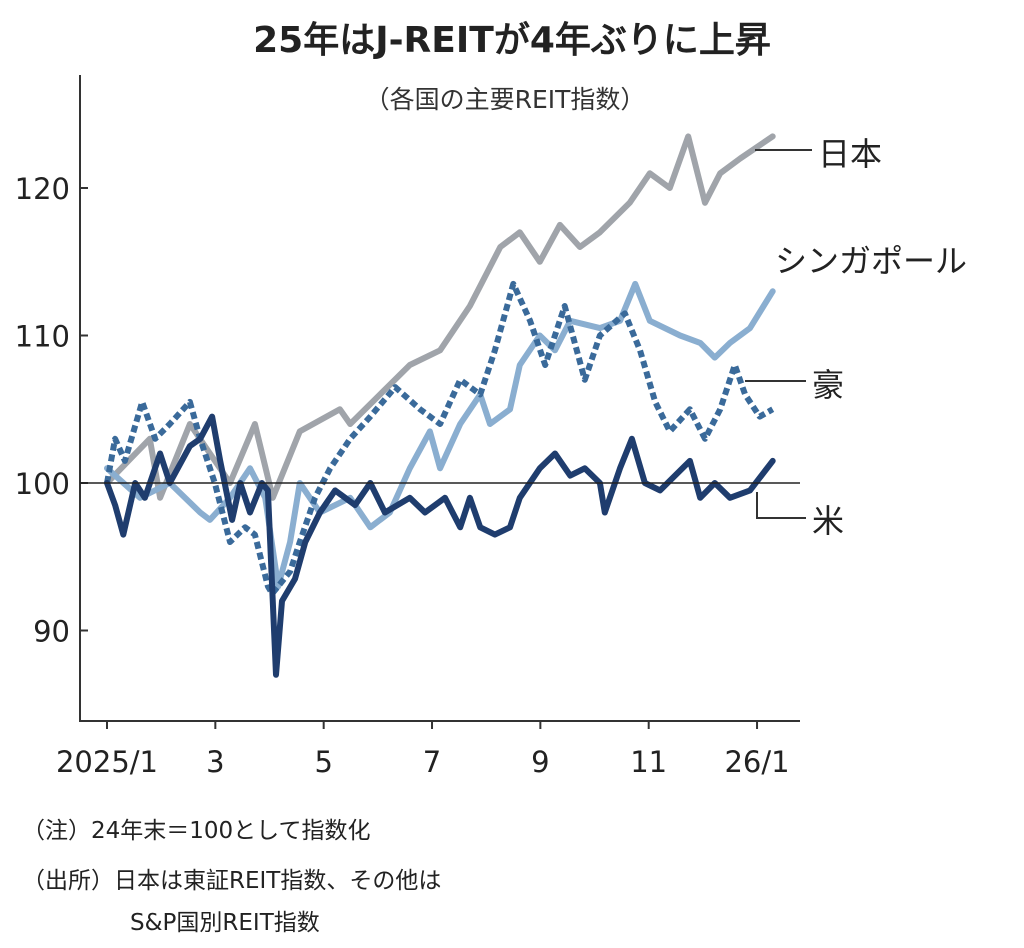 This screenshot has height=948, width=1024. I want to click on x-tick-label: 26/1, so click(756, 762).